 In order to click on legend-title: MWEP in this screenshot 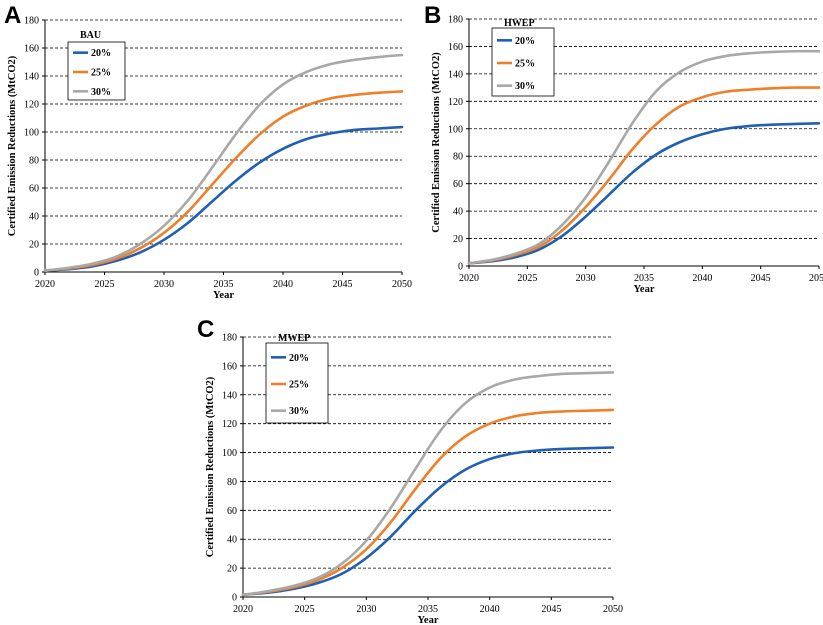, I will do `click(294, 338)`.